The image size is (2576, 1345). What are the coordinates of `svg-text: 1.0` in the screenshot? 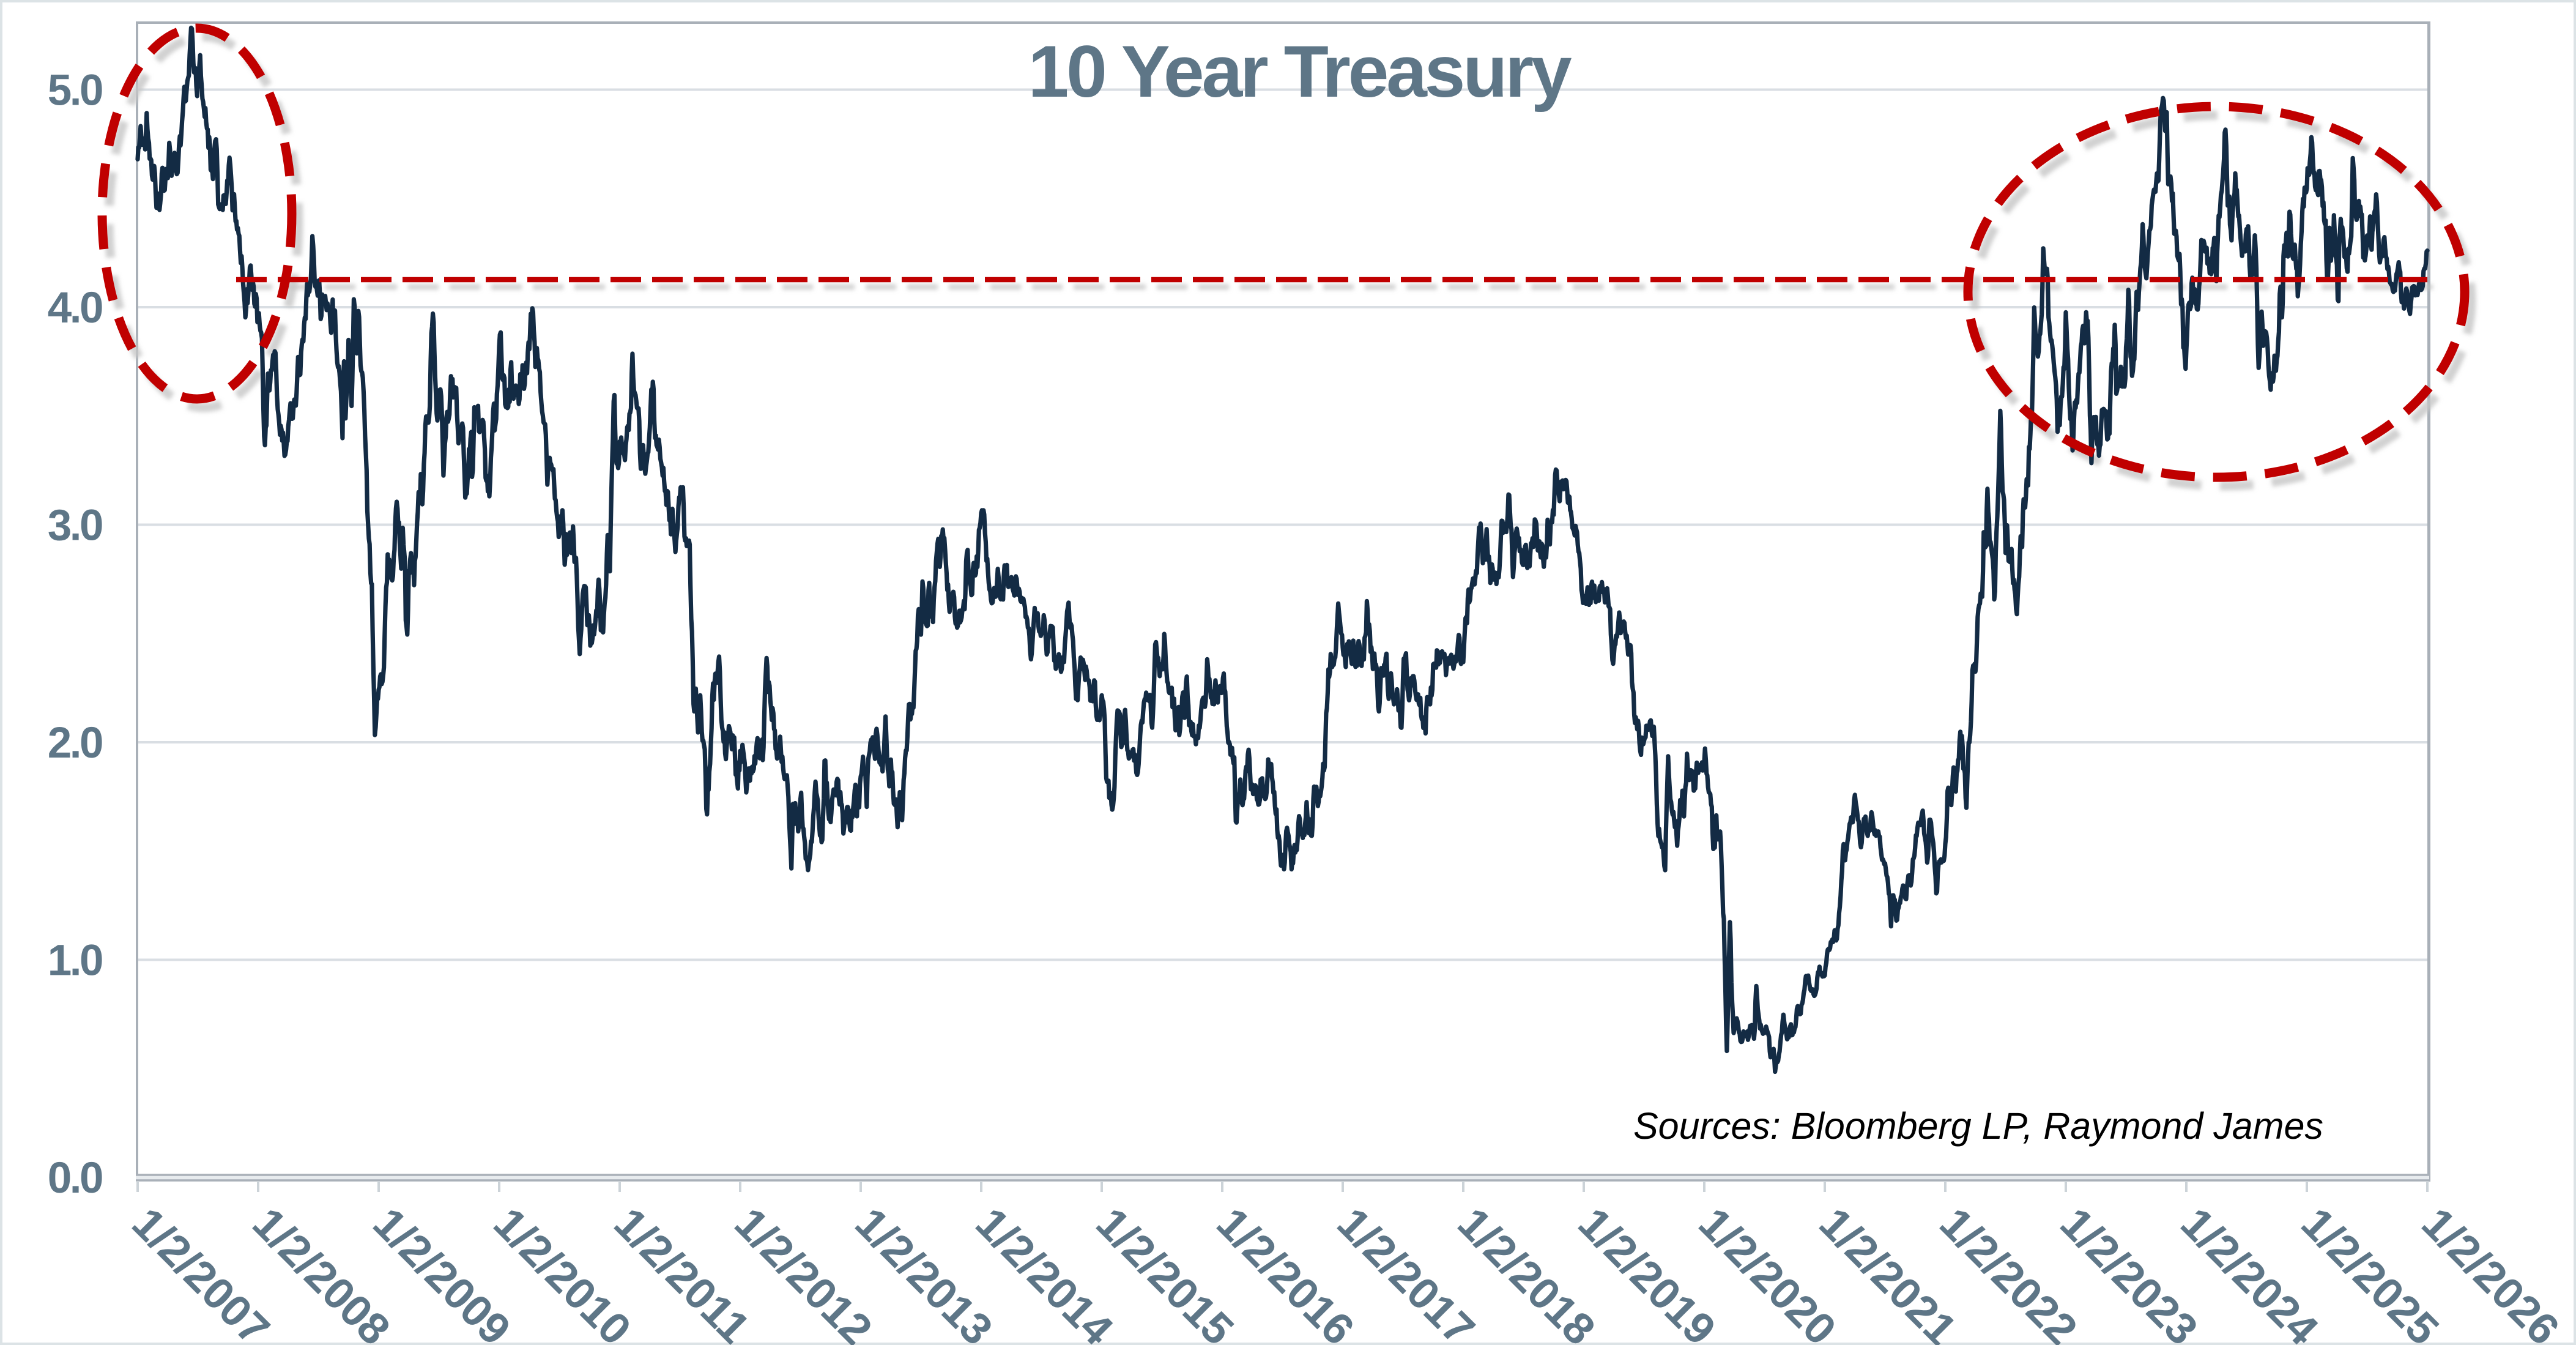 It's located at (75, 961).